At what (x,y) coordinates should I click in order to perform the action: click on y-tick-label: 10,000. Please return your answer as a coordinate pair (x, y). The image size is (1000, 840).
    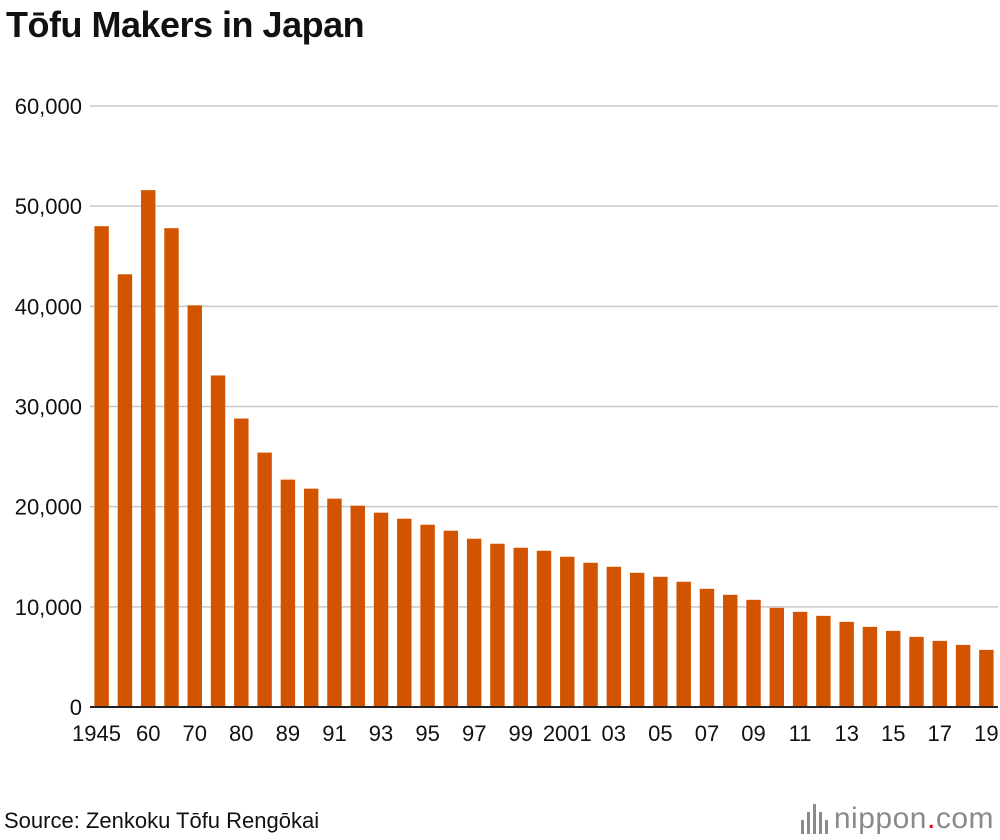
    Looking at the image, I should click on (48, 607).